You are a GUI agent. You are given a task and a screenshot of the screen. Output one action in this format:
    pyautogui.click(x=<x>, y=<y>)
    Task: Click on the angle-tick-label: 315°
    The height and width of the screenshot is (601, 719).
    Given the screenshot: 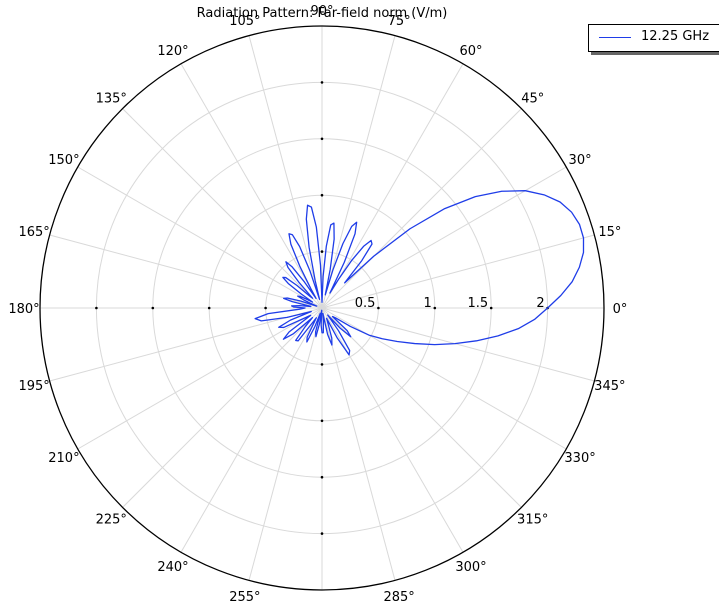 What is the action you would take?
    pyautogui.click(x=532, y=520)
    